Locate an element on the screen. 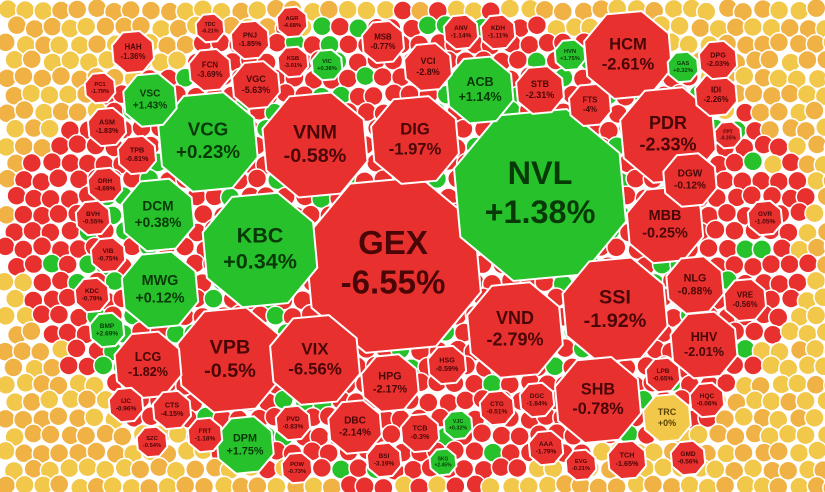 This screenshot has height=492, width=825. change-label: -4.15% is located at coordinates (172, 413).